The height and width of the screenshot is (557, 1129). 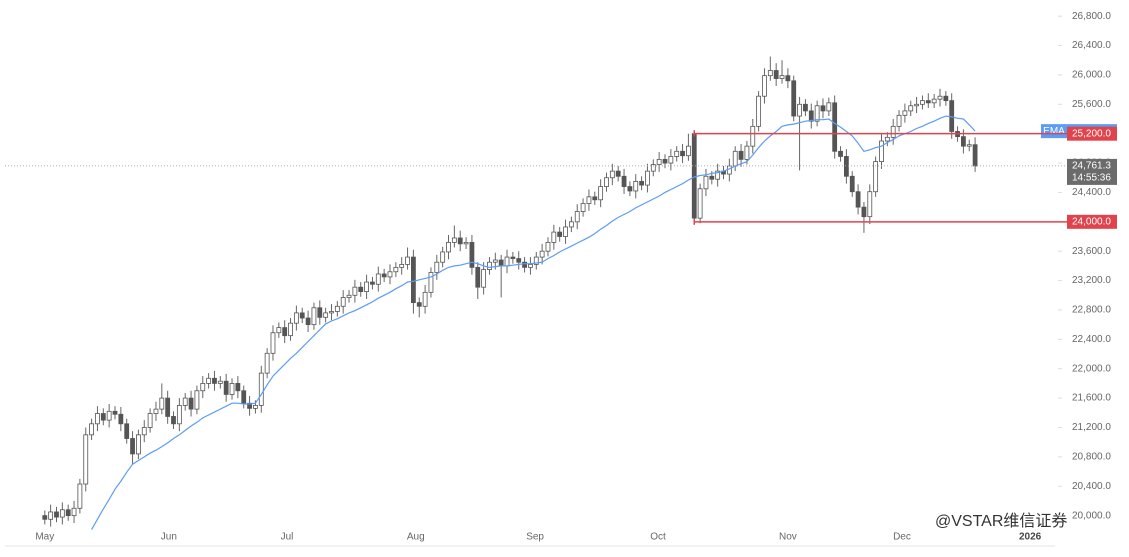 What do you see at coordinates (1091, 310) in the screenshot?
I see `y-tick-label: 22,800.0` at bounding box center [1091, 310].